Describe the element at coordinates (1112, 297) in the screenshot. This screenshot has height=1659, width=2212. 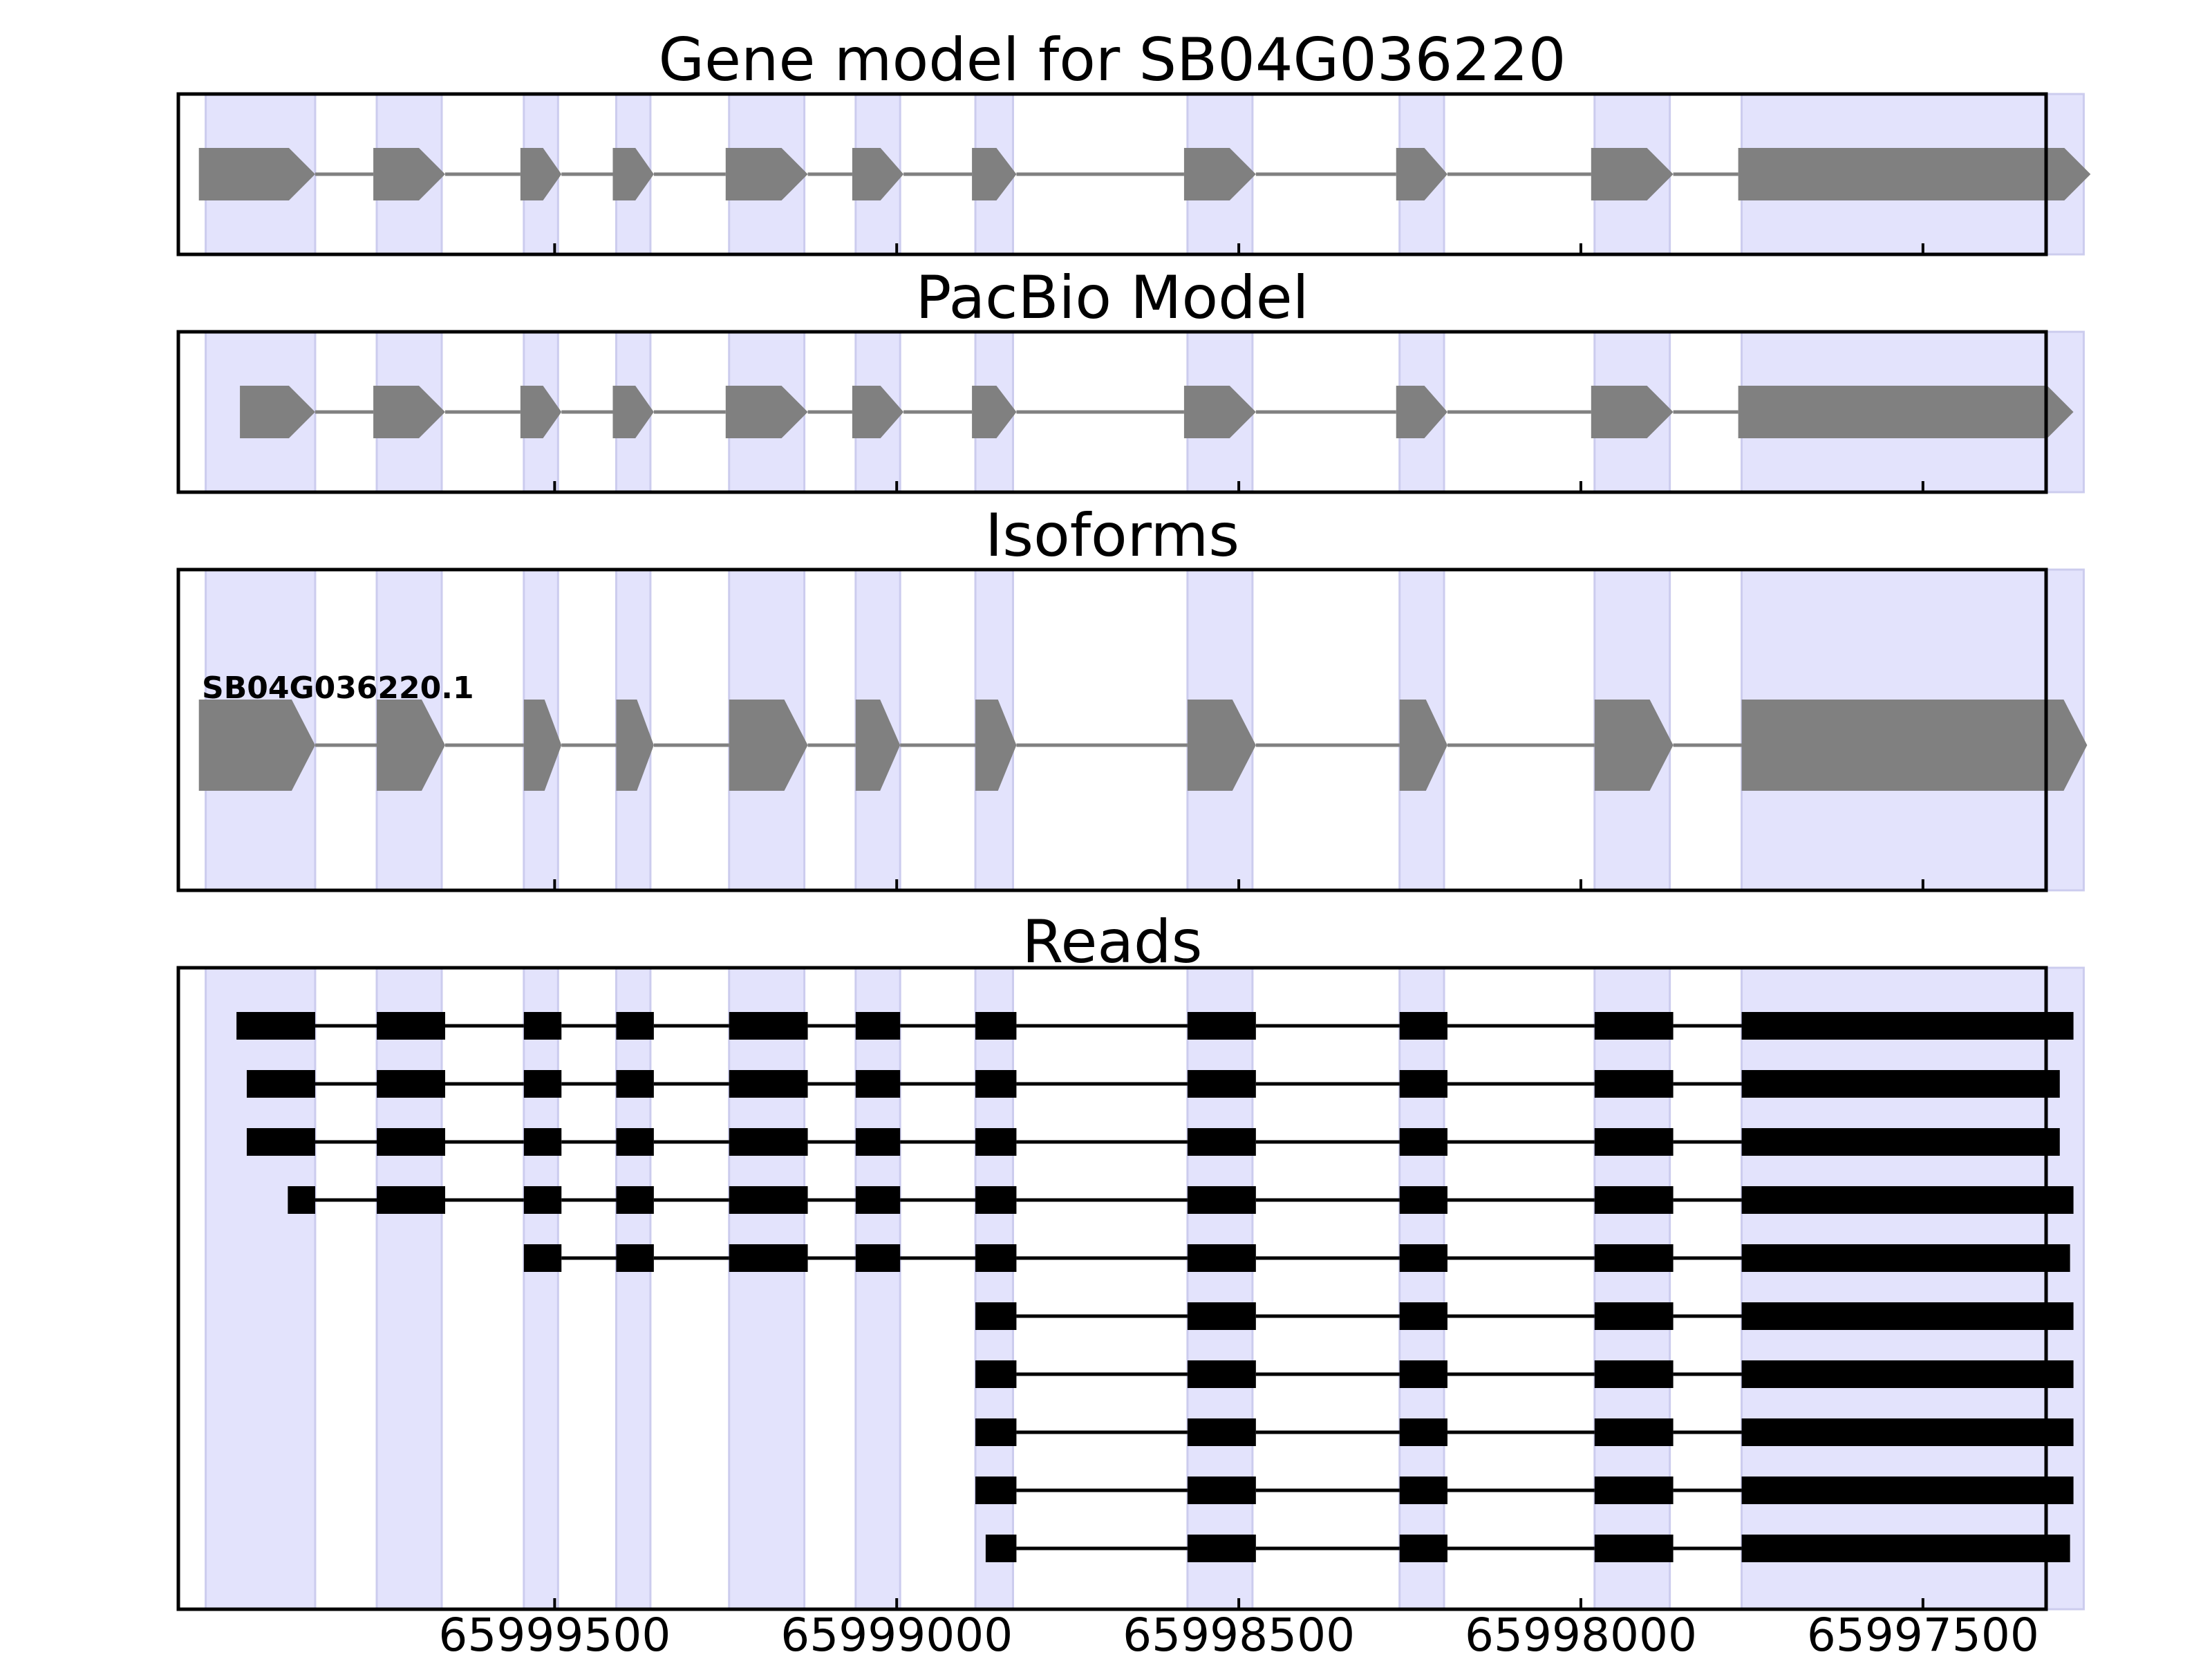
I see `panel-title-pacbio-model: PacBio Model` at that location.